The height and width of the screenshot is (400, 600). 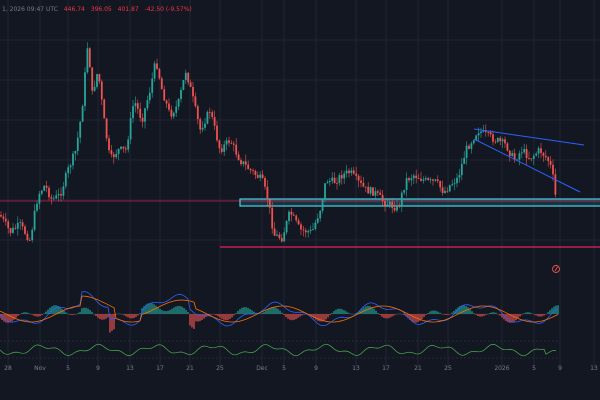 I want to click on channel-lower-line, so click(x=527, y=165).